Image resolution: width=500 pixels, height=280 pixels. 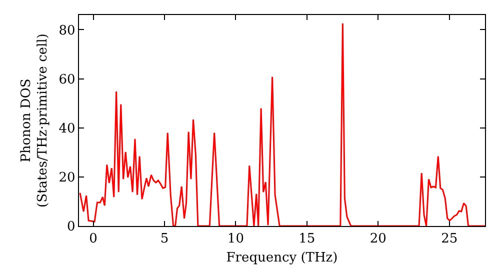 What do you see at coordinates (67, 30) in the screenshot?
I see `y-tick-label: 80` at bounding box center [67, 30].